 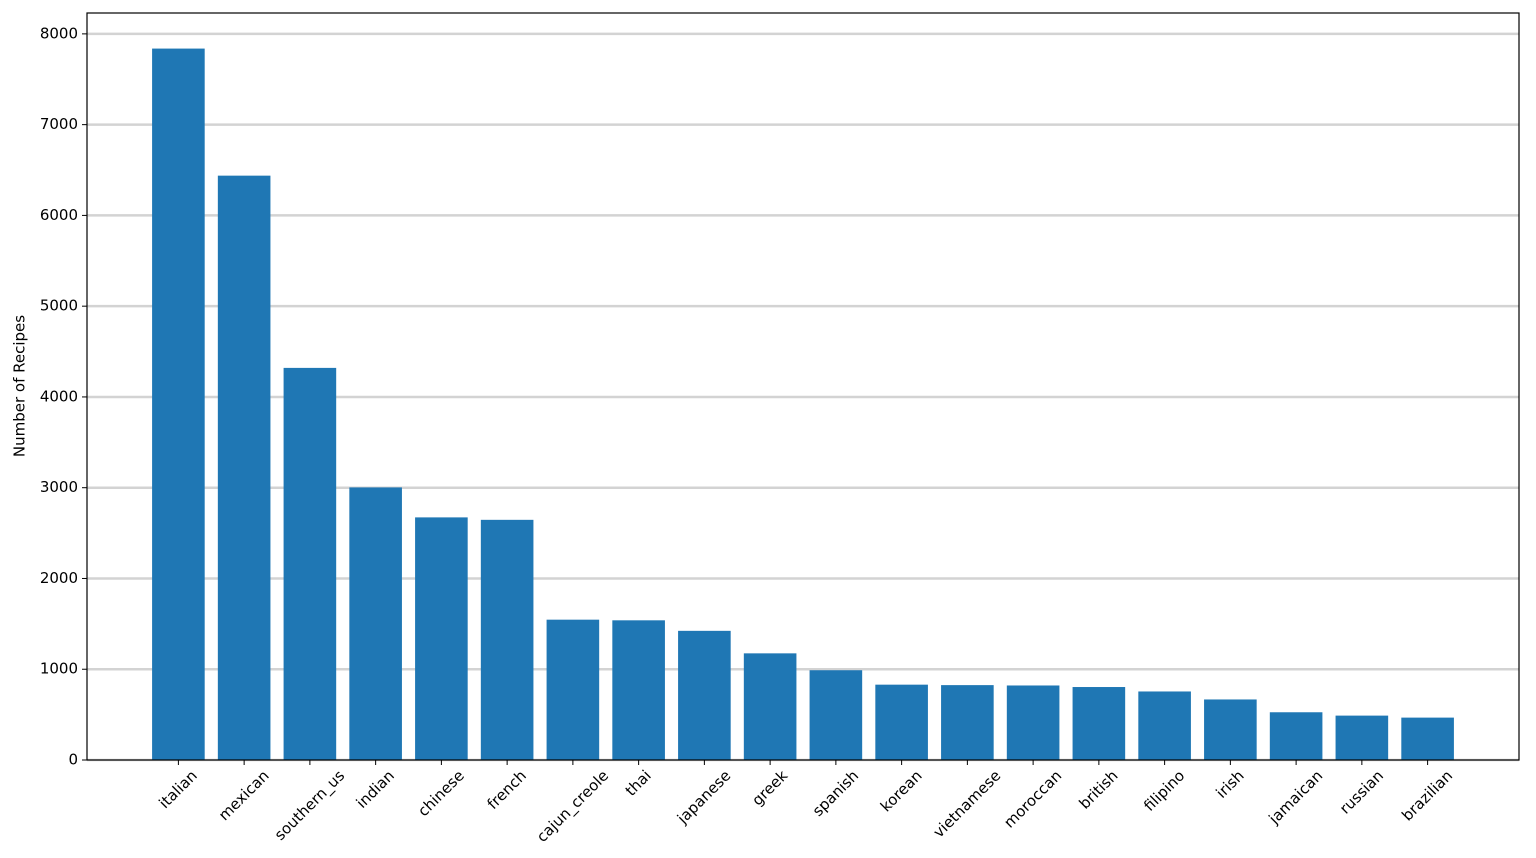 I want to click on x-tick-label: brazilian, so click(x=1427, y=796).